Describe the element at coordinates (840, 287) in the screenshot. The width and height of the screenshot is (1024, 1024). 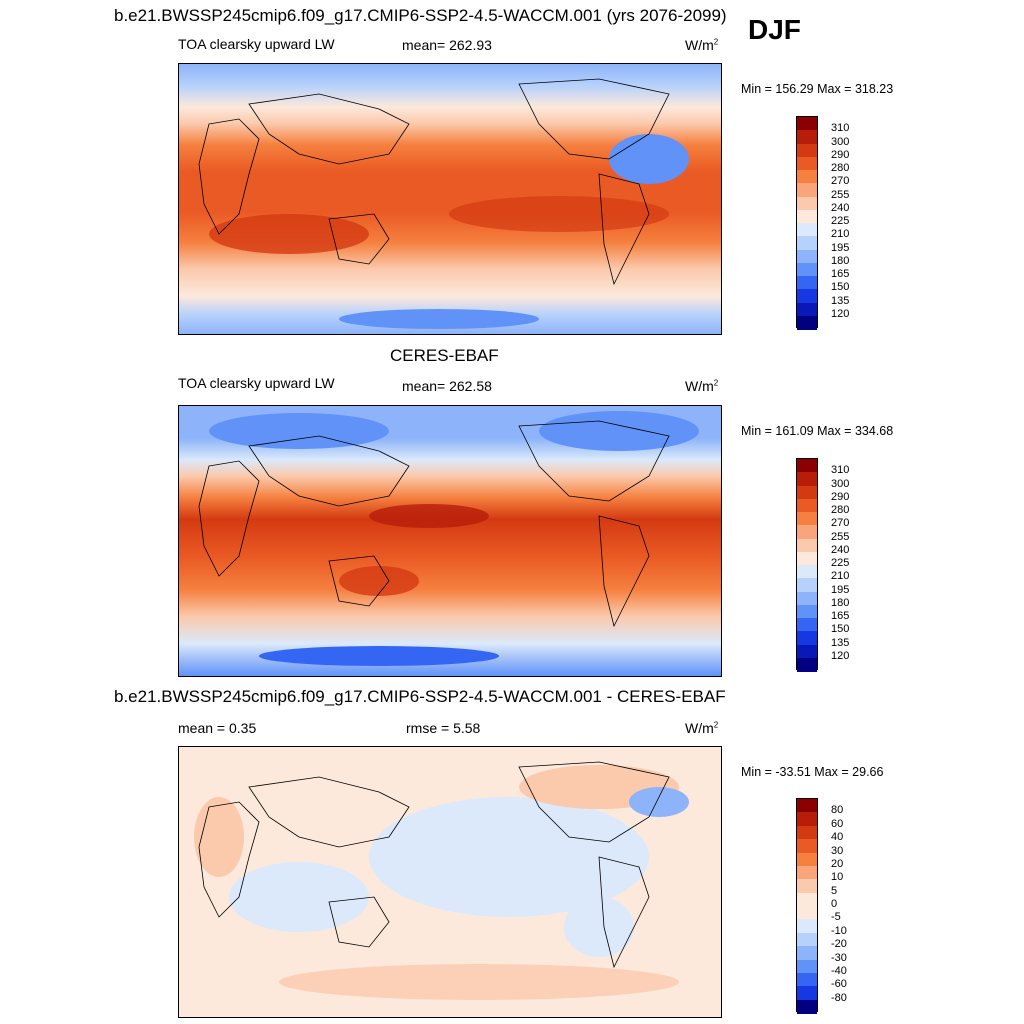
I see `colorbar-tick-label: 150` at that location.